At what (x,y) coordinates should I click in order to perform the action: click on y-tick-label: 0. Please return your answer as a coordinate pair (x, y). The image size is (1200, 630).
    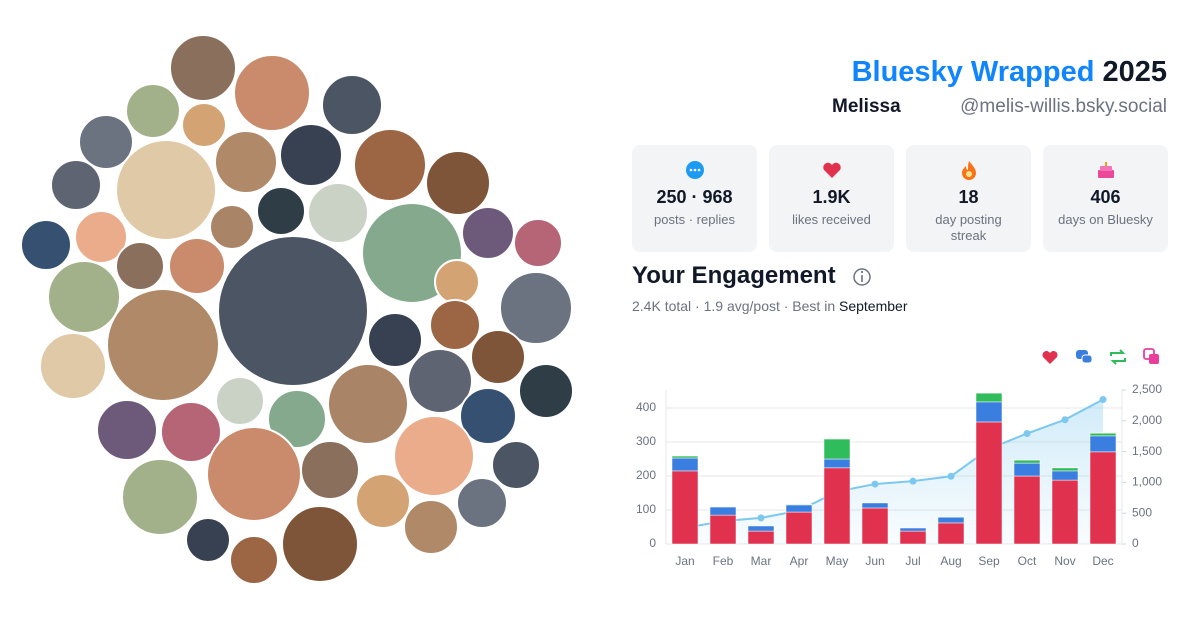
    Looking at the image, I should click on (652, 543).